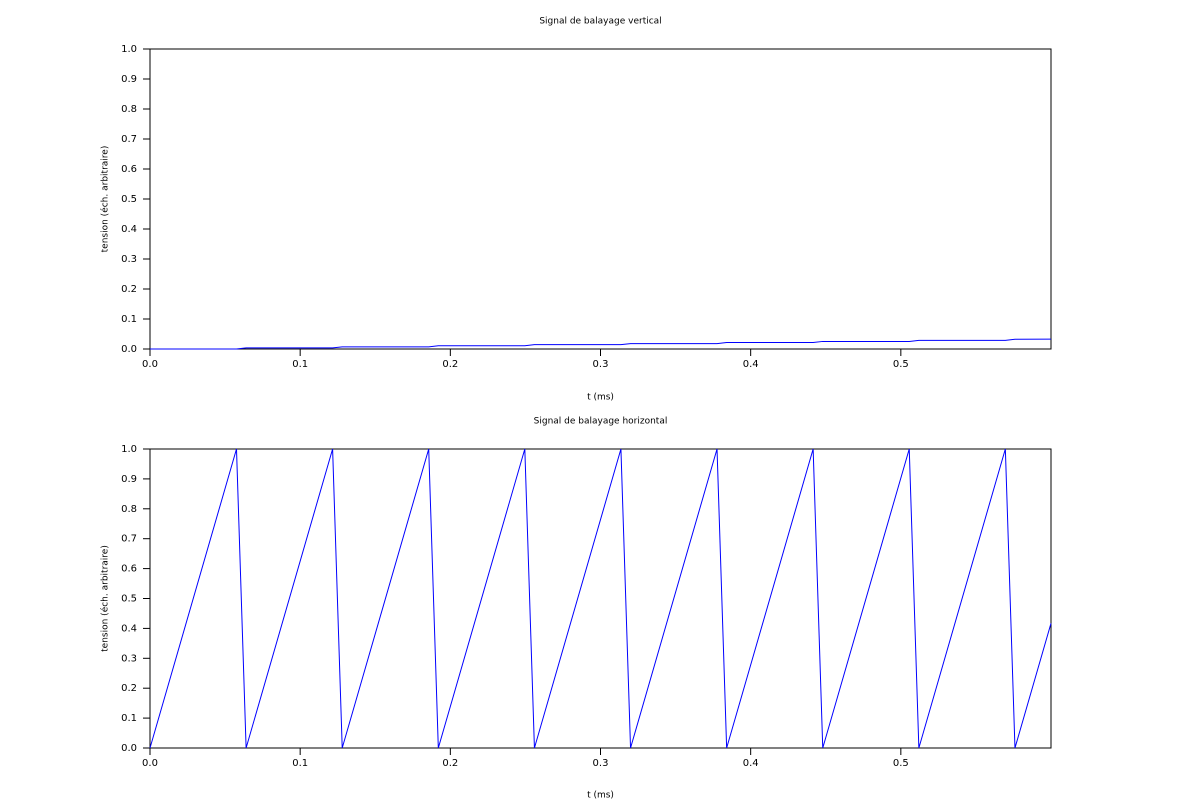 The image size is (1200, 802). Describe the element at coordinates (600, 22) in the screenshot. I see `chart-title: Signal de balayage vertical` at that location.